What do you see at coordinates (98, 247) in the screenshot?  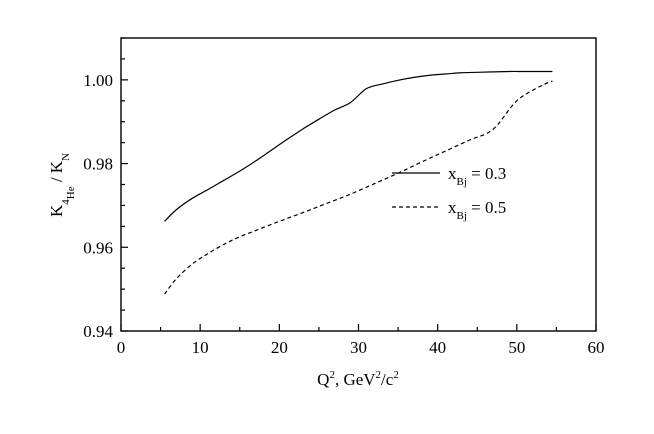 I see `y-tick-label: 0.96` at bounding box center [98, 247].